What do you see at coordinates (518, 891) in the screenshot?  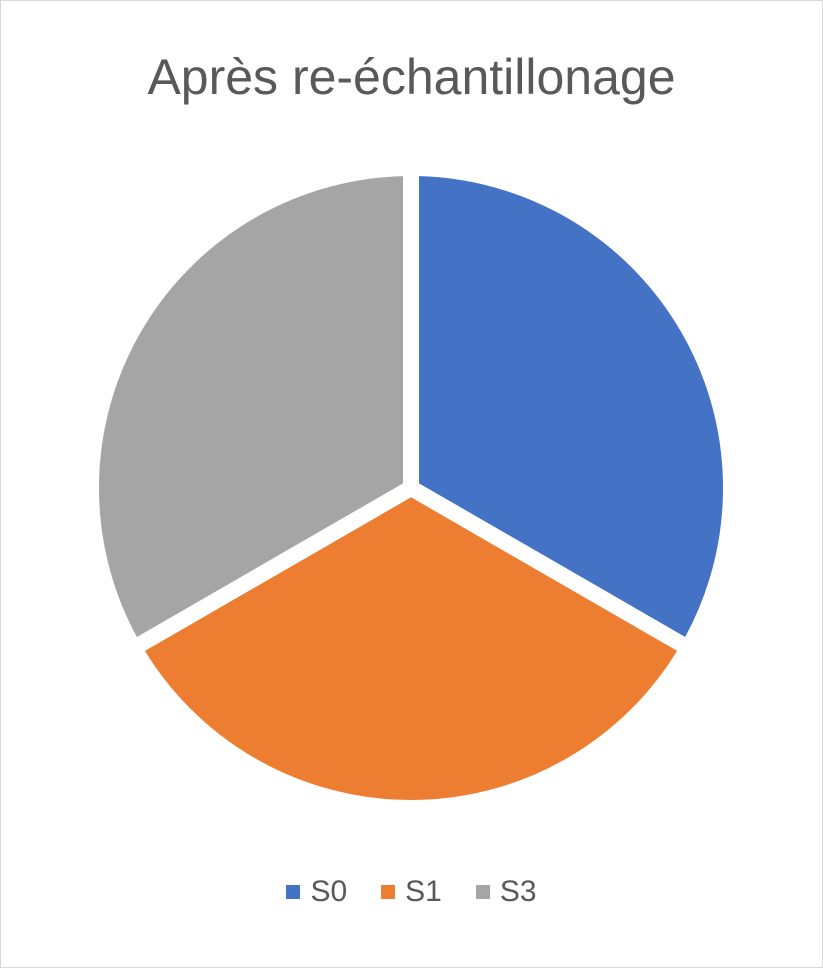 I see `legend-label-s3: S3` at bounding box center [518, 891].